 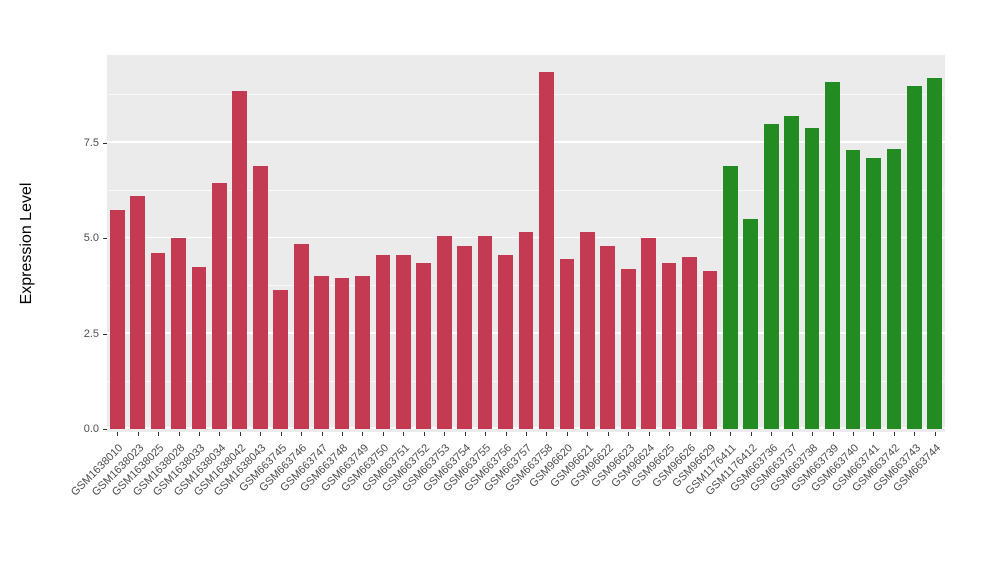 I want to click on bar-GSM96624, so click(x=648, y=333).